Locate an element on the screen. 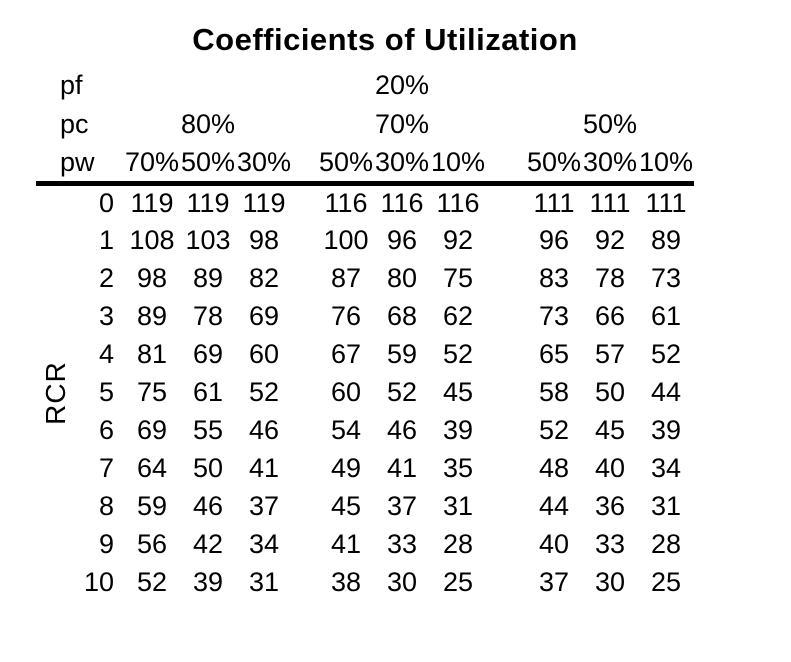 The image size is (791, 662). table-cell: 92 is located at coordinates (610, 239).